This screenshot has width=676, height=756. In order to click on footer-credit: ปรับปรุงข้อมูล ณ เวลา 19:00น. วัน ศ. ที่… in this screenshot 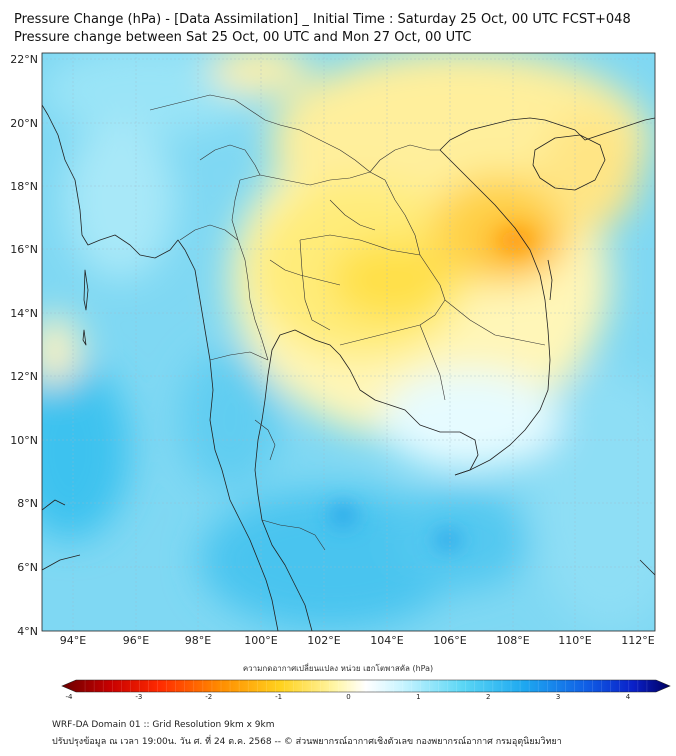, I will do `click(307, 742)`.